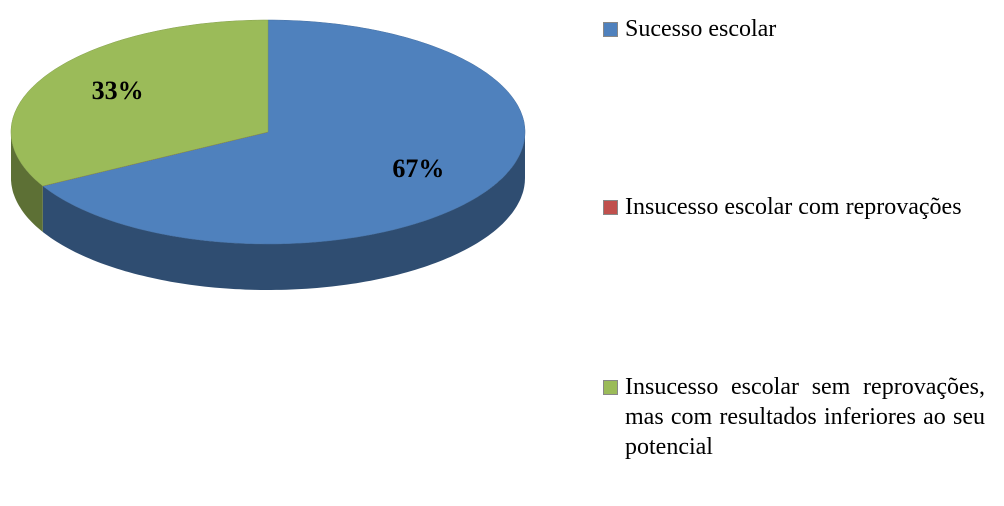 The width and height of the screenshot is (1004, 506). I want to click on slice, so click(139, 103).